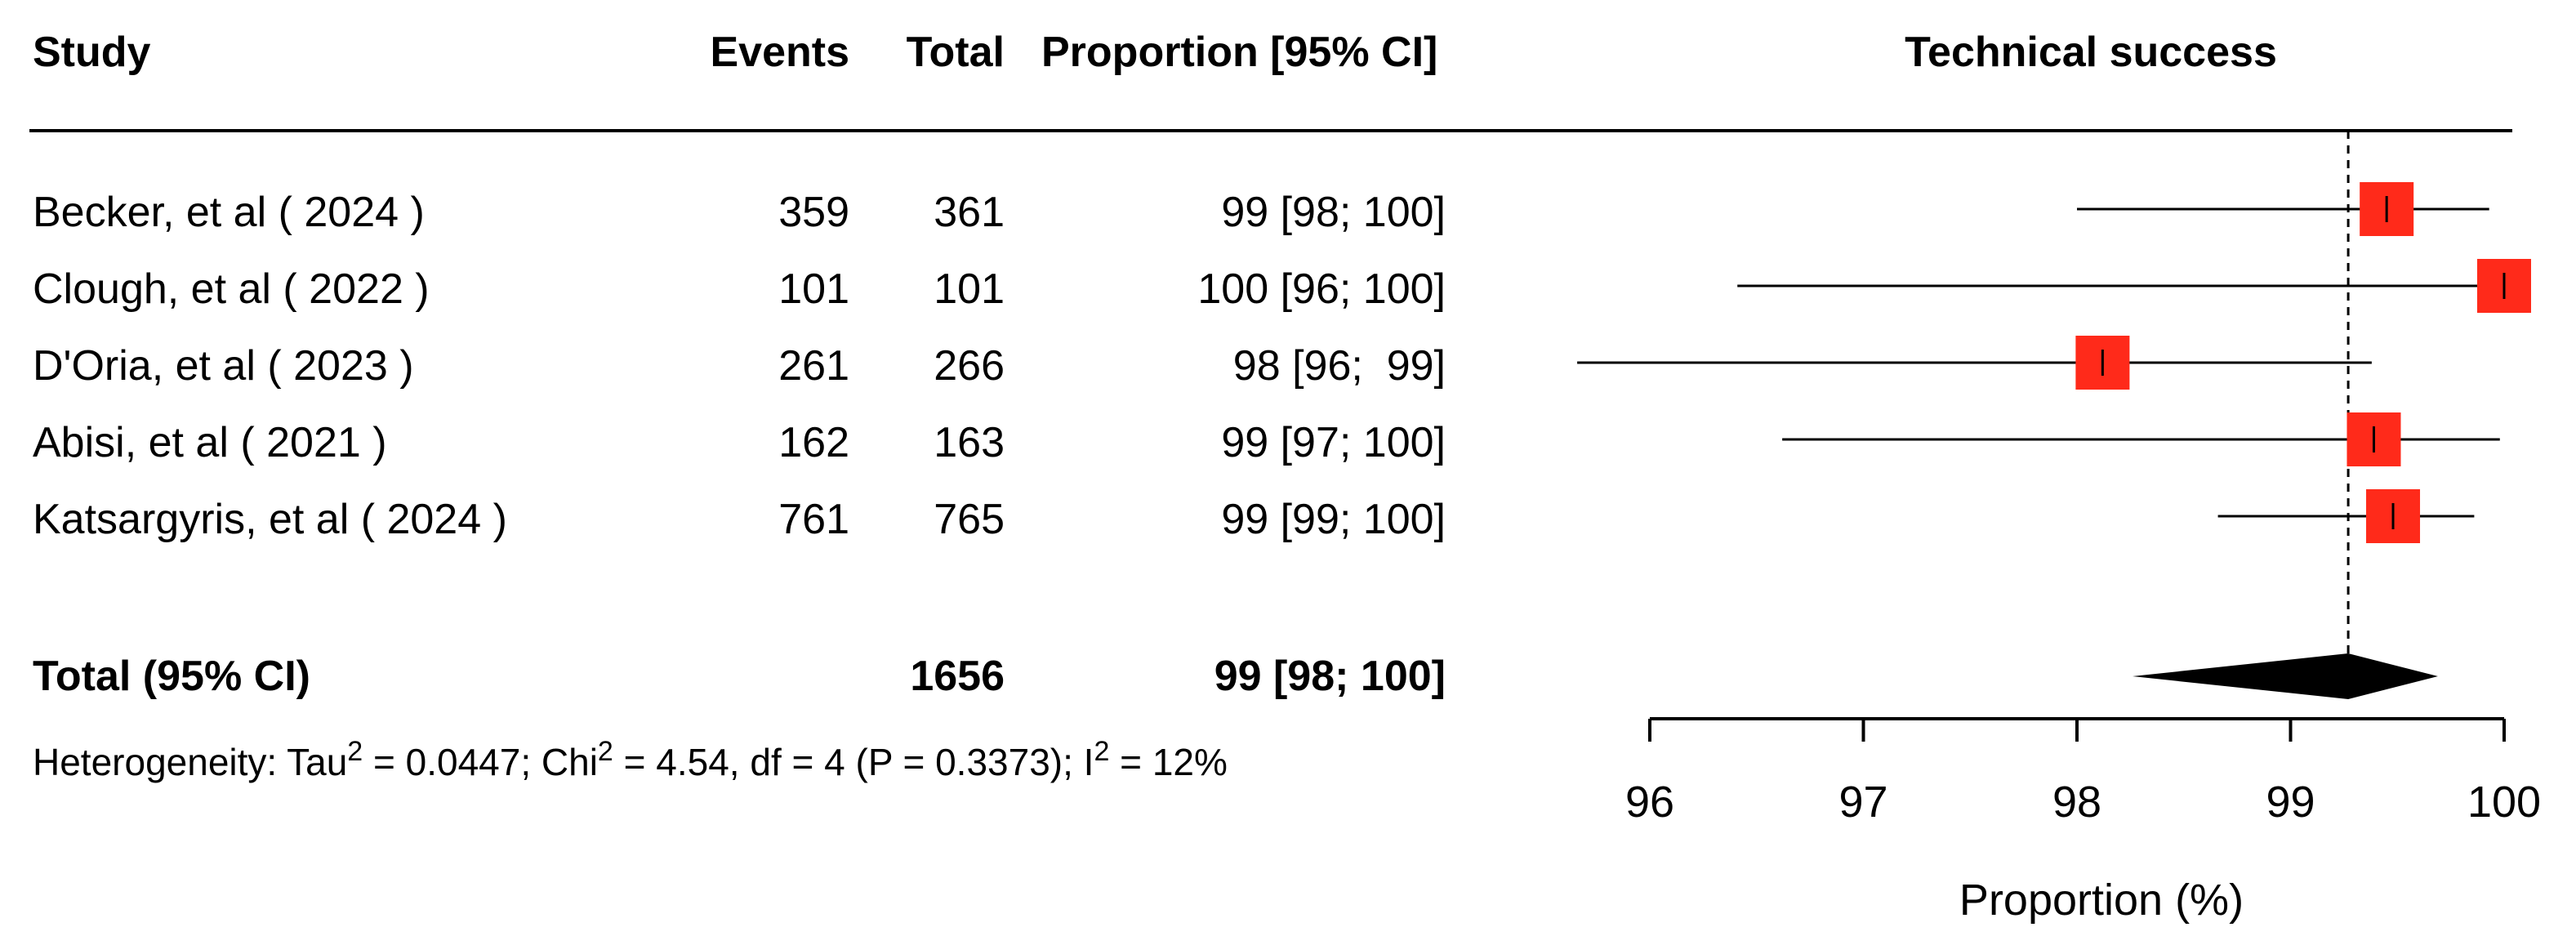 This screenshot has height=945, width=2576. What do you see at coordinates (605, 751) in the screenshot?
I see `chi-superscript: 2` at bounding box center [605, 751].